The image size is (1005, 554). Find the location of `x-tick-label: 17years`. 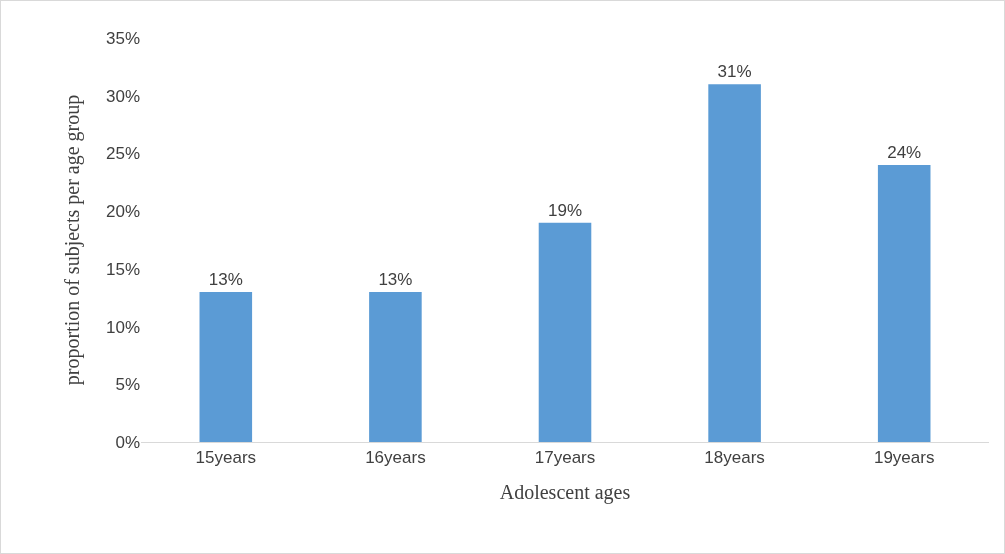

x-tick-label: 17years is located at coordinates (565, 458).